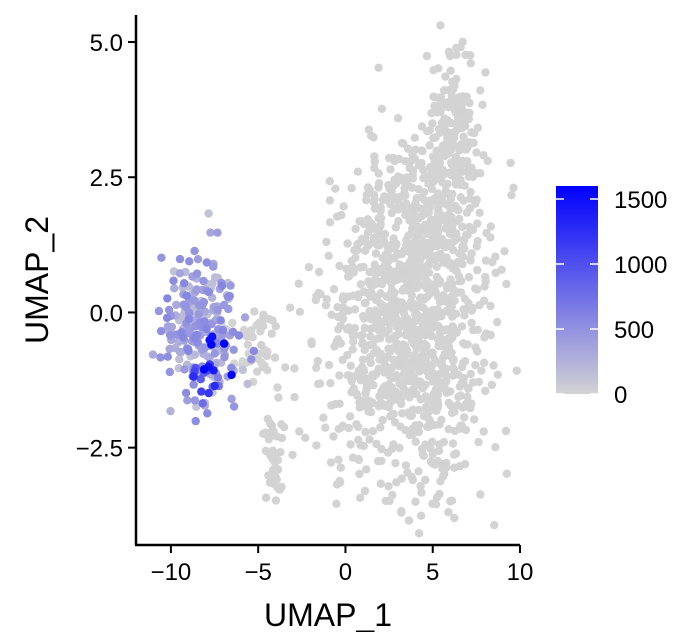 The height and width of the screenshot is (632, 696). I want to click on x-axis-title: UMAP_1, so click(328, 614).